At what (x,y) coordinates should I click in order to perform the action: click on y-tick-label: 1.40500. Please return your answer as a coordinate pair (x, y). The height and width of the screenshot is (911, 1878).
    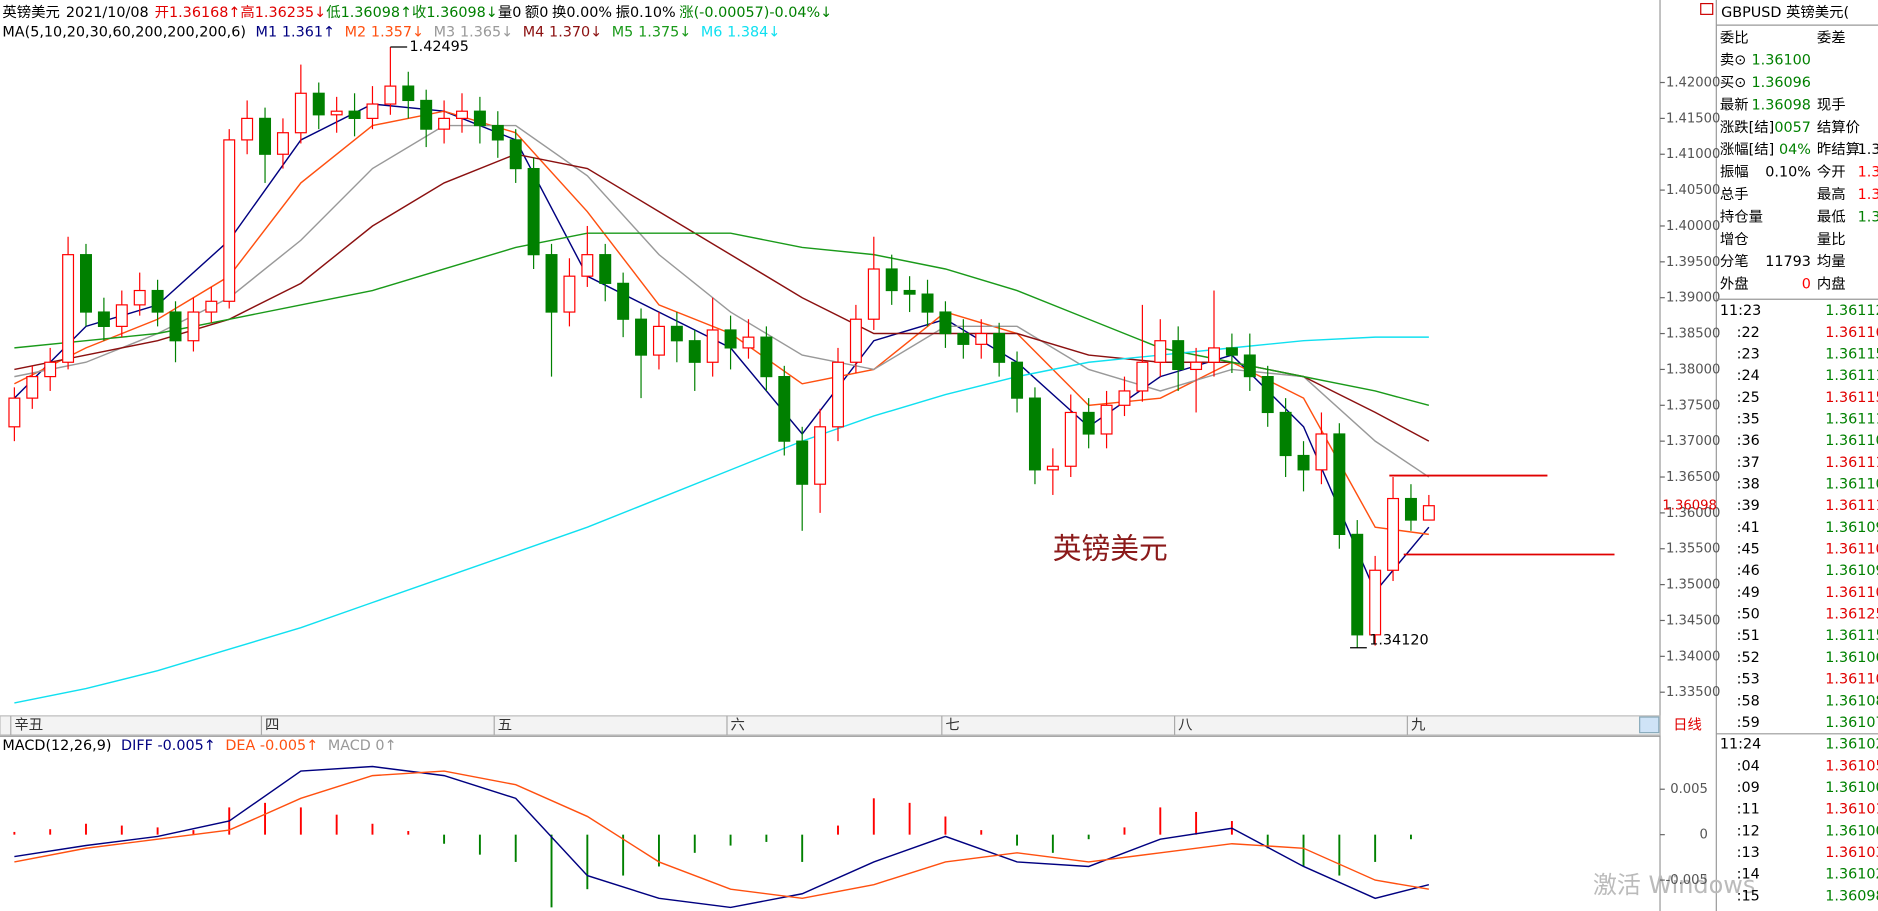
    Looking at the image, I should click on (1693, 190).